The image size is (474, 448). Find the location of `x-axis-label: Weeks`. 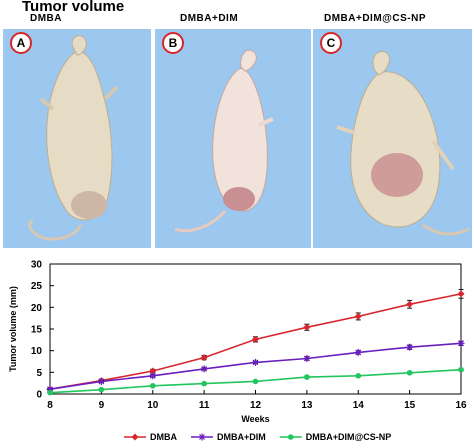

x-axis-label: Weeks is located at coordinates (255, 419).